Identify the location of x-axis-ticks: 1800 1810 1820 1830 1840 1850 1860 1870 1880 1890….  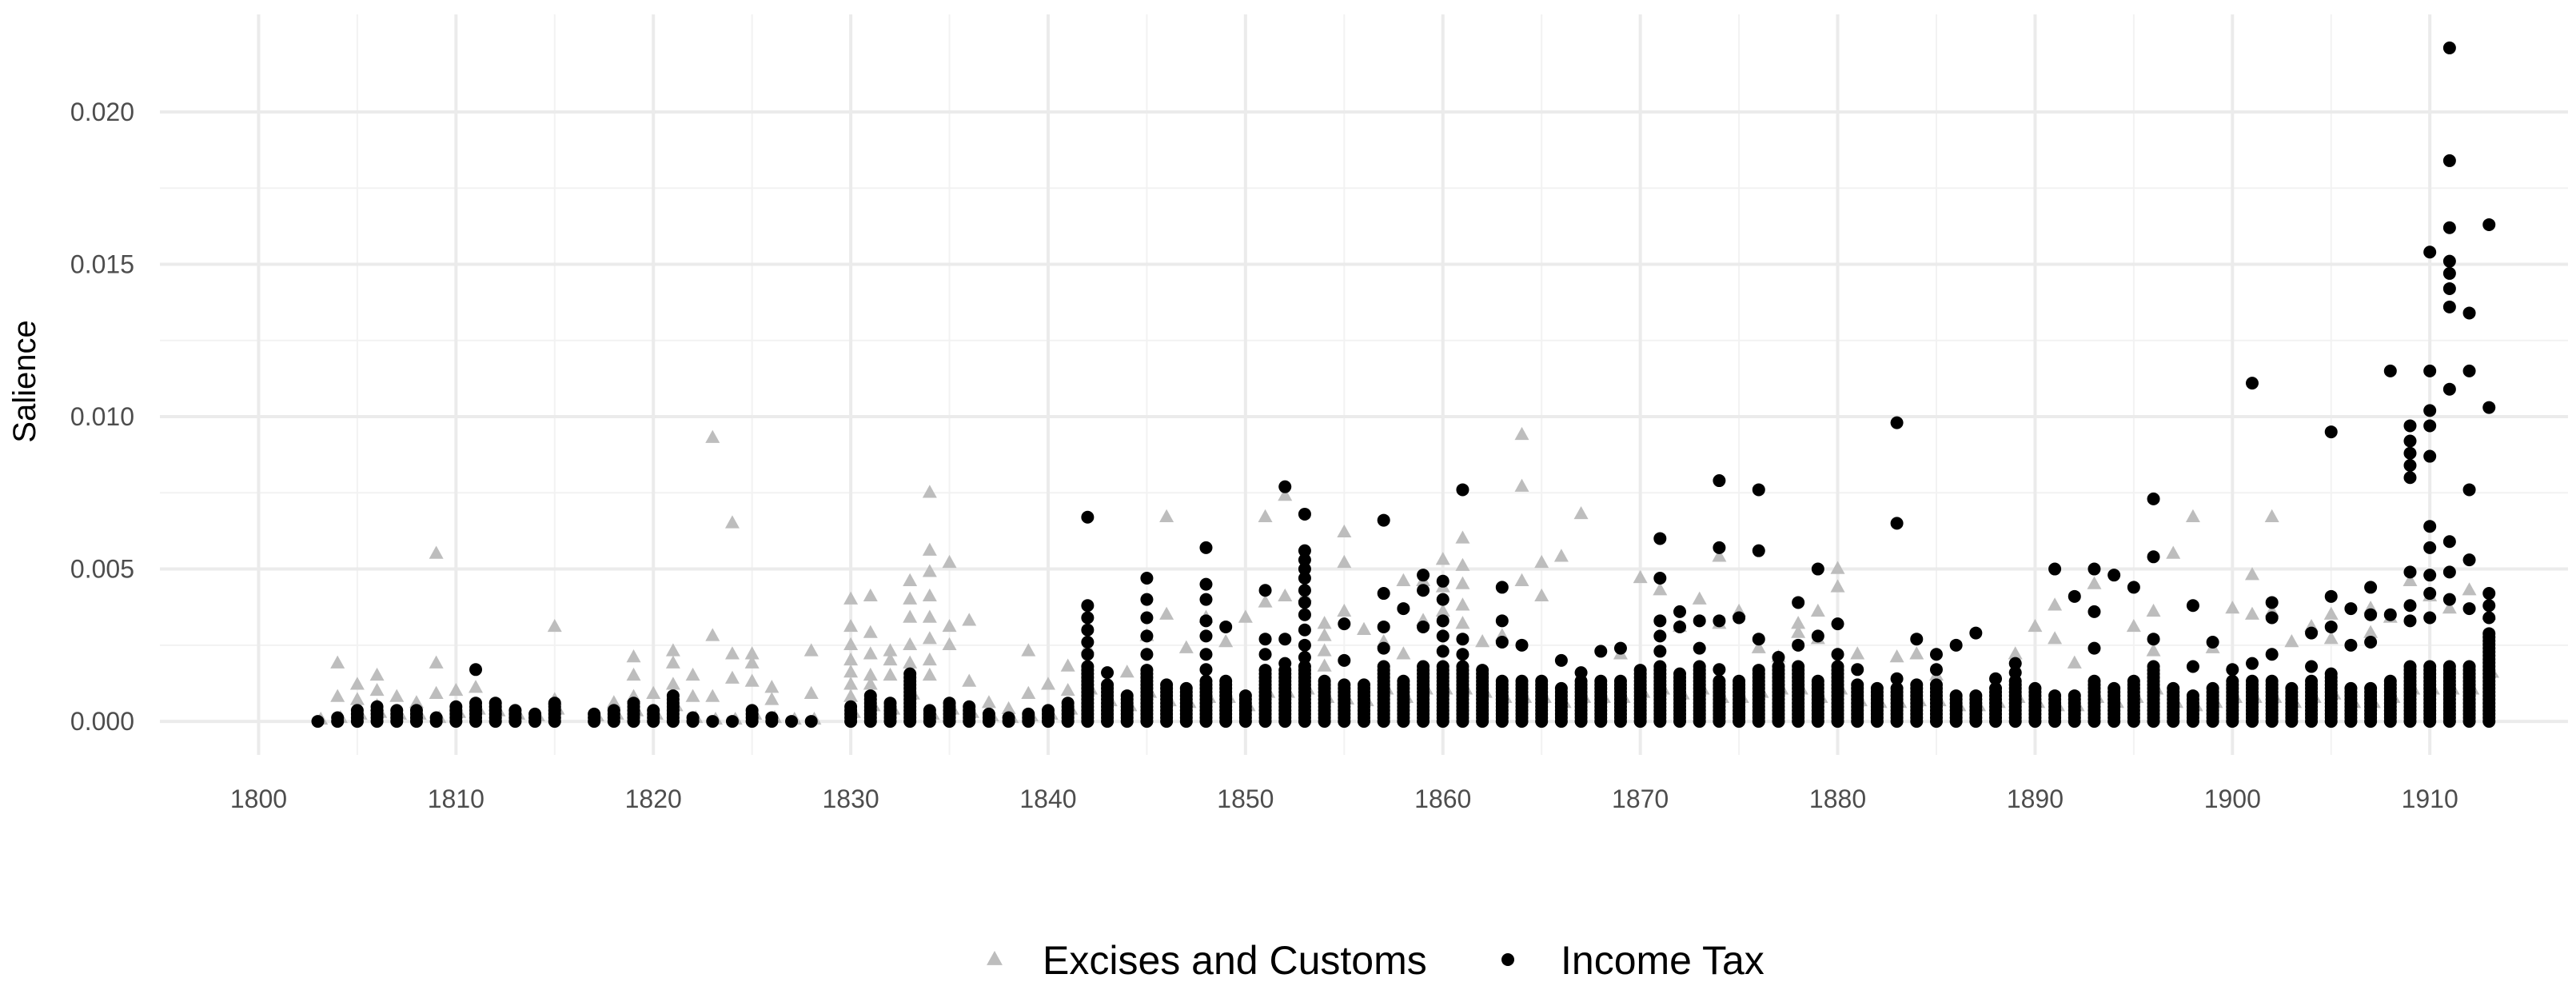
(1344, 798).